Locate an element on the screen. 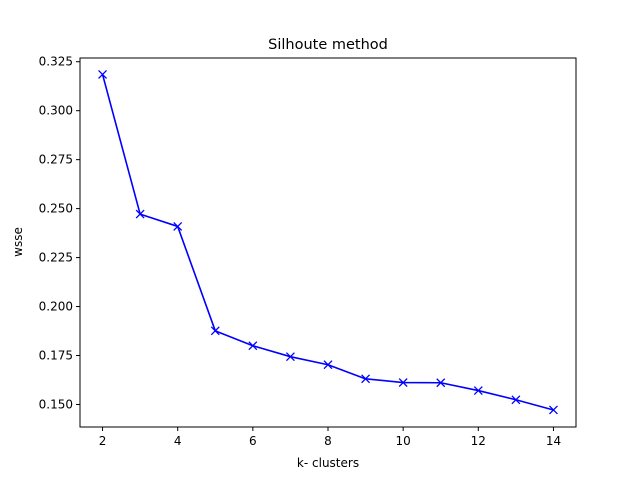  y-tick-label: 0.150 is located at coordinates (56, 404).